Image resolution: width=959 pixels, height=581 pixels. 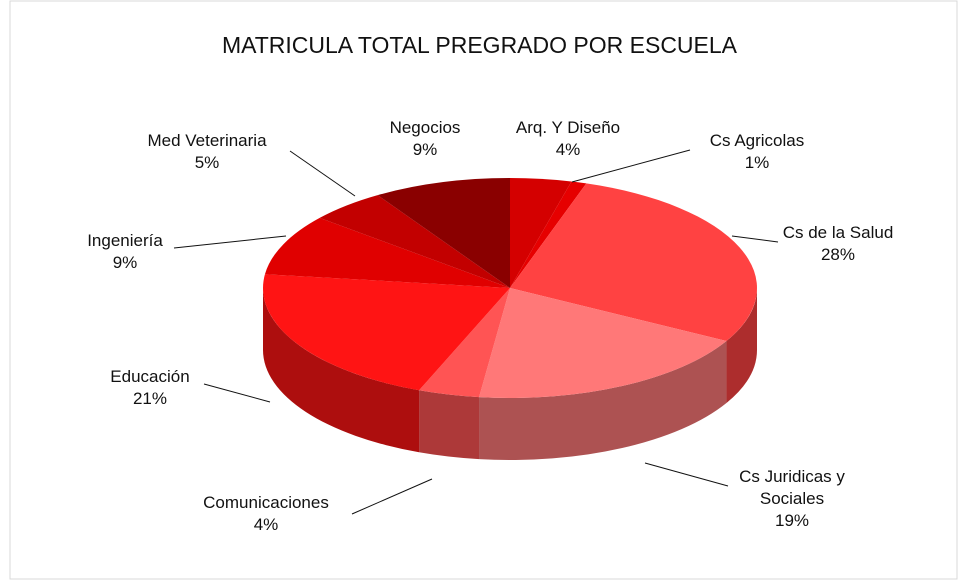 I want to click on data-label: Arq. Y Diseño 4%, so click(x=568, y=139).